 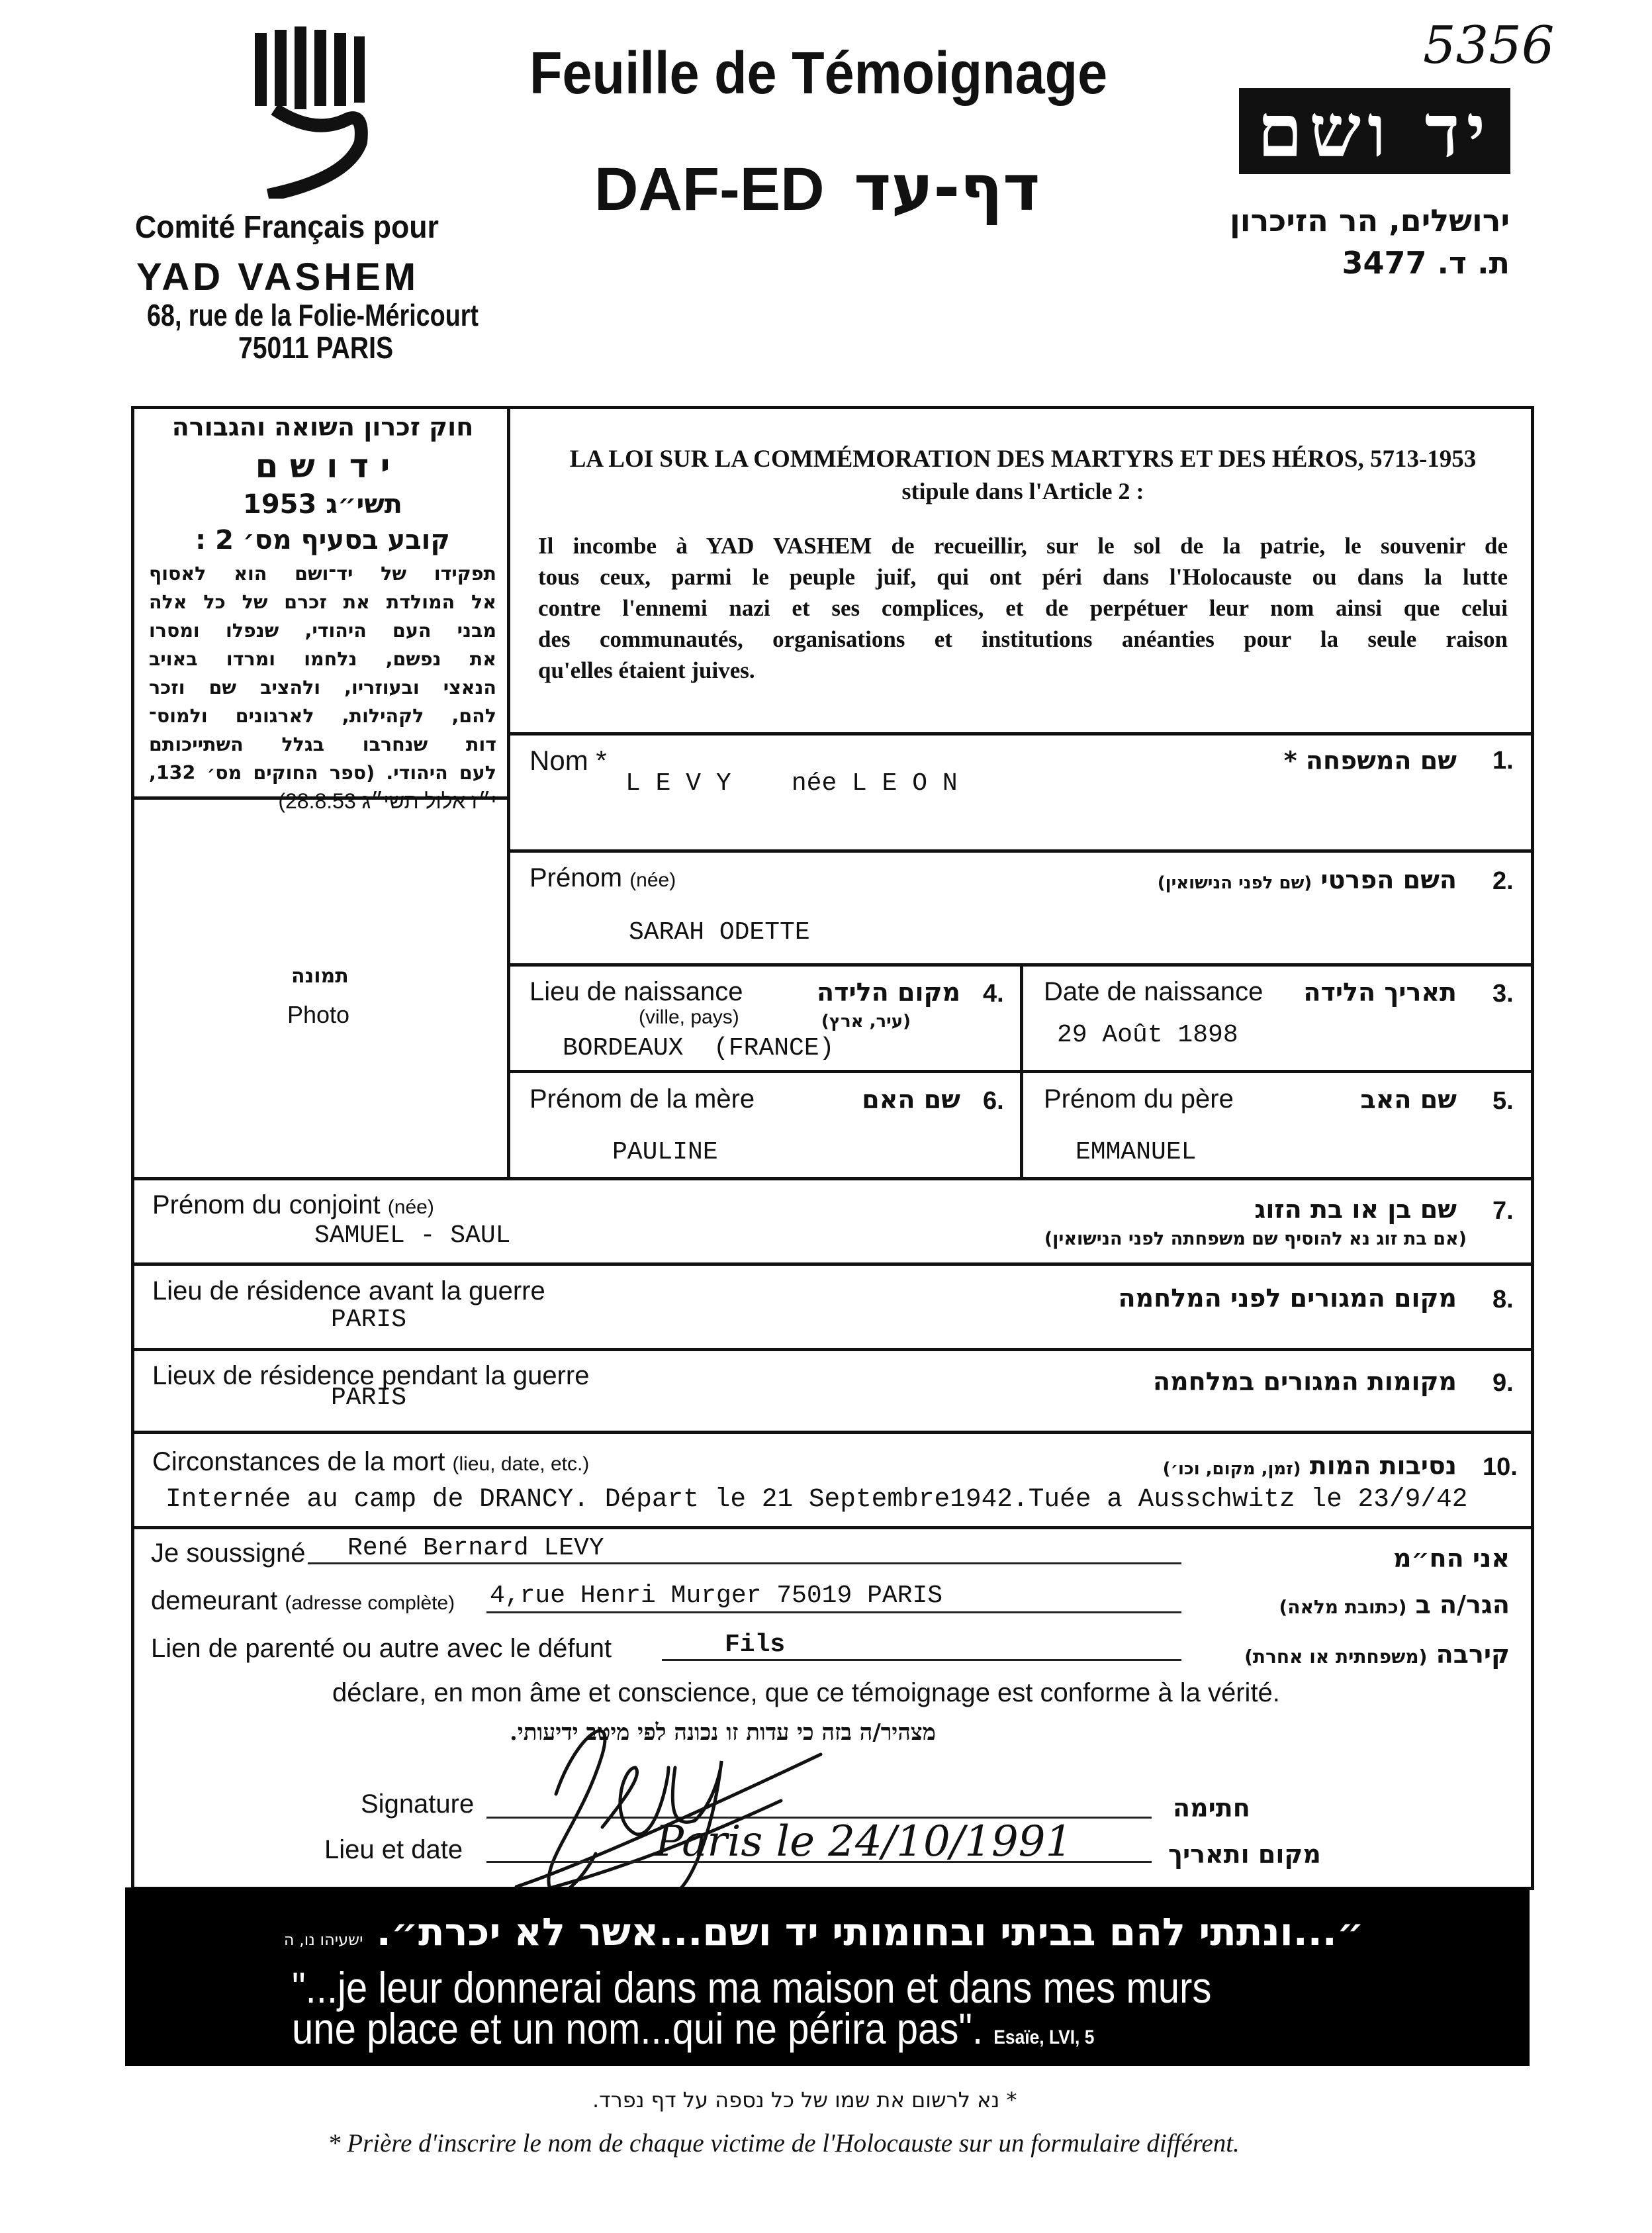 I want to click on field-7-label: Prénom du conjoint (née), so click(x=293, y=1205).